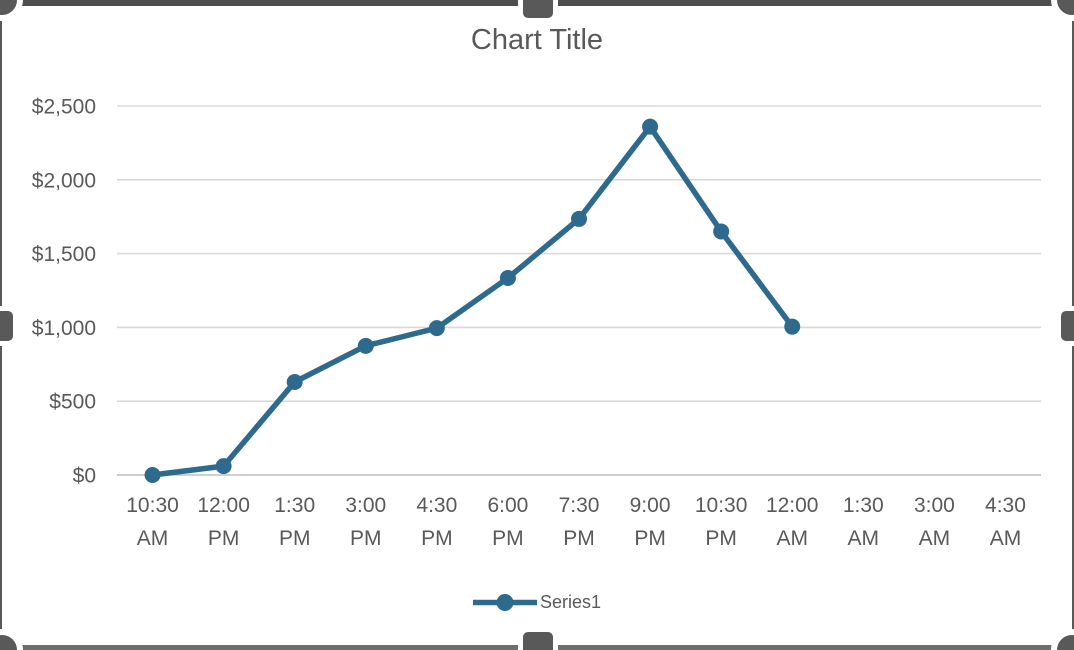 The width and height of the screenshot is (1074, 650). Describe the element at coordinates (504, 602) in the screenshot. I see `legend-line-marker-icon` at that location.